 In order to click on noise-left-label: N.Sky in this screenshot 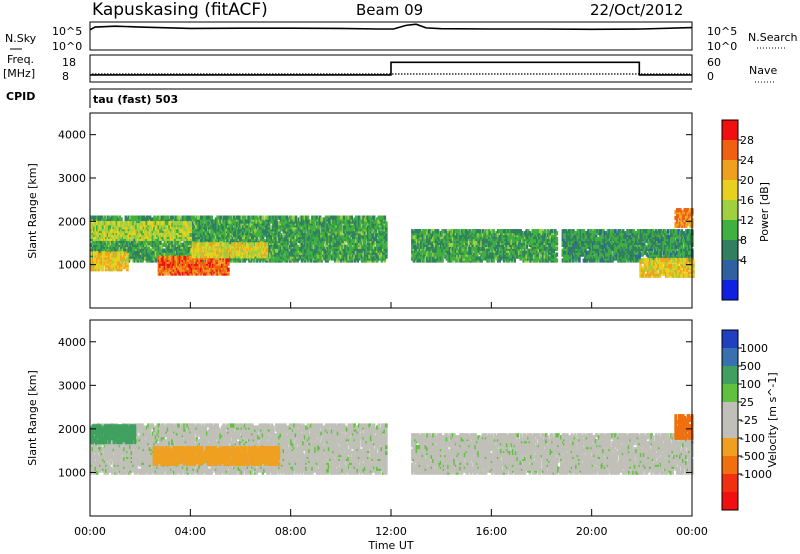, I will do `click(21, 38)`.